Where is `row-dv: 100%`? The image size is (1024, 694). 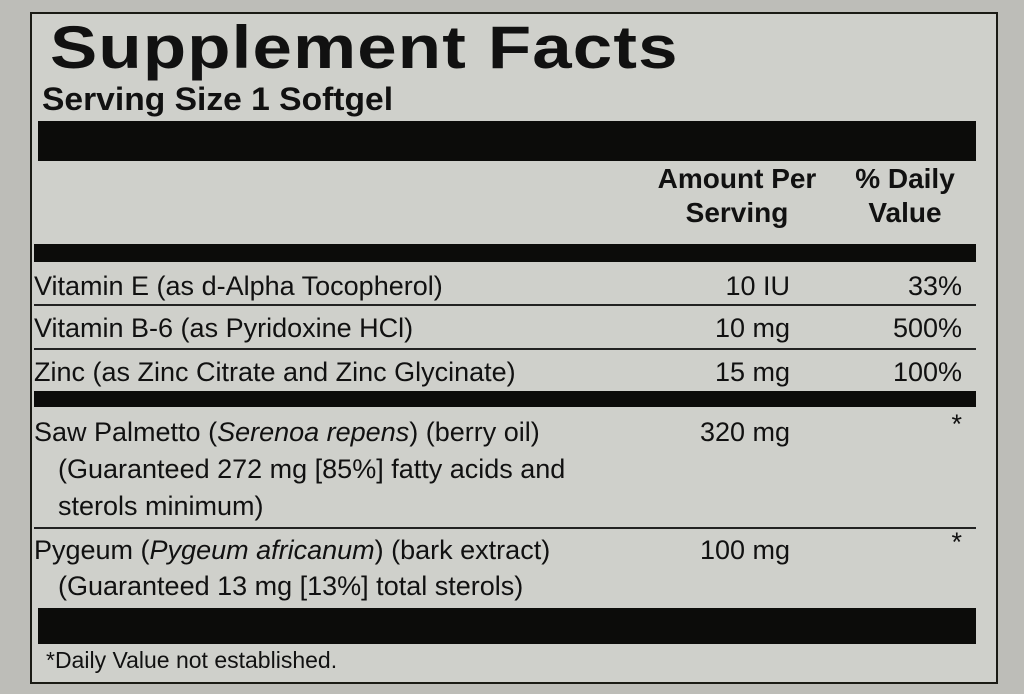 row-dv: 100% is located at coordinates (927, 372).